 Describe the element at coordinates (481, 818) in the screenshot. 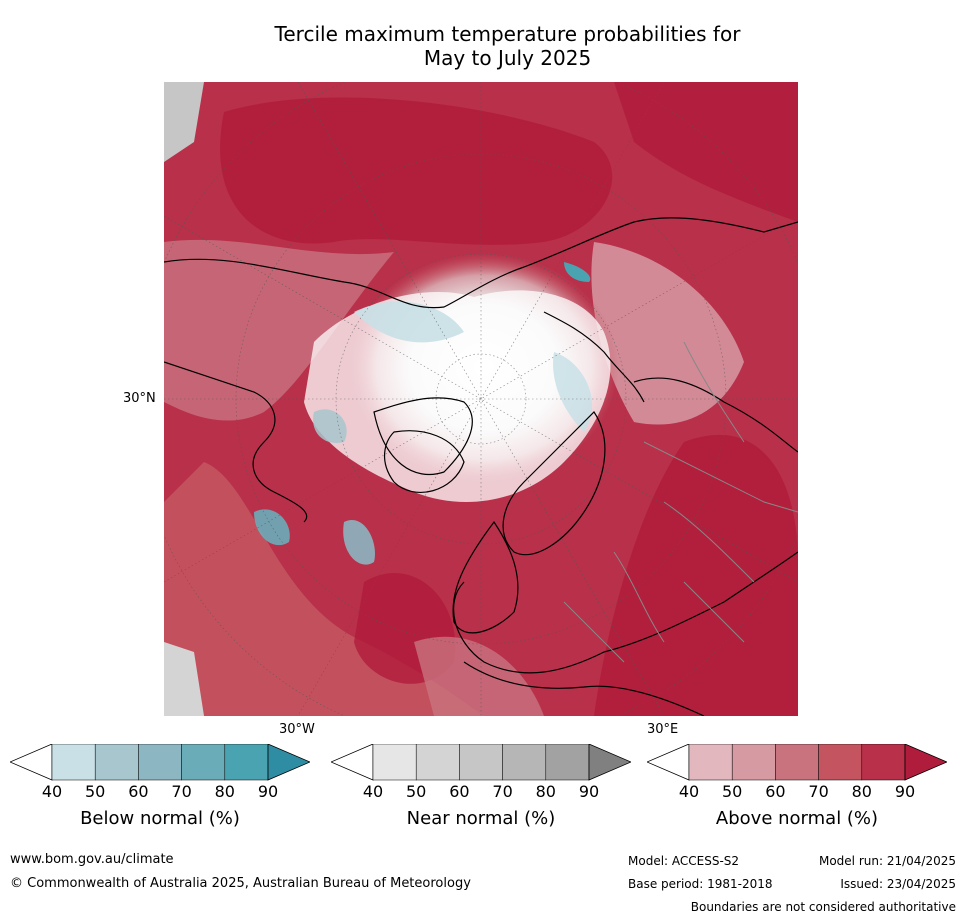

I see `near-normal-title: Near normal (%)` at that location.